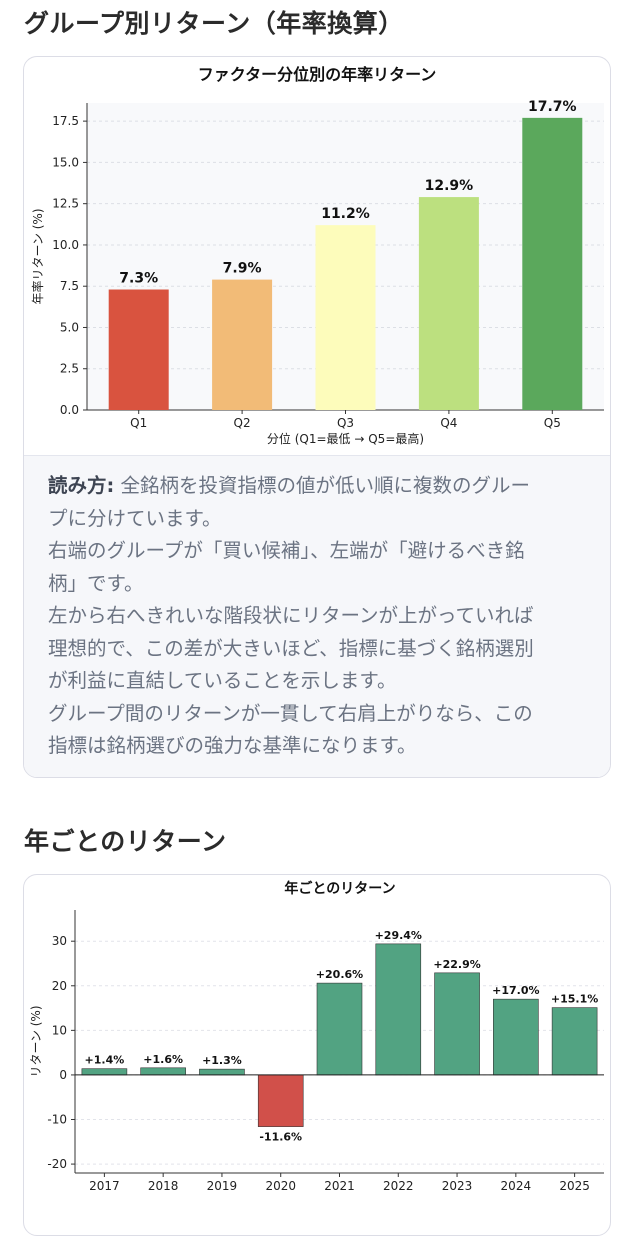 This screenshot has width=632, height=1236. Describe the element at coordinates (125, 841) in the screenshot. I see `section-title-yearly-returns: 年ごとのリターン` at that location.